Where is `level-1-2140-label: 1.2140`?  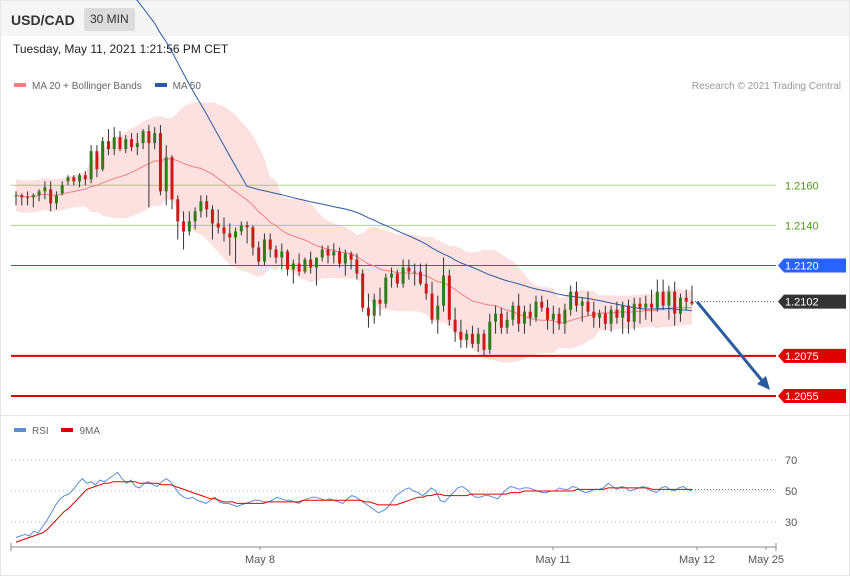
level-1-2140-label: 1.2140 is located at coordinates (802, 226).